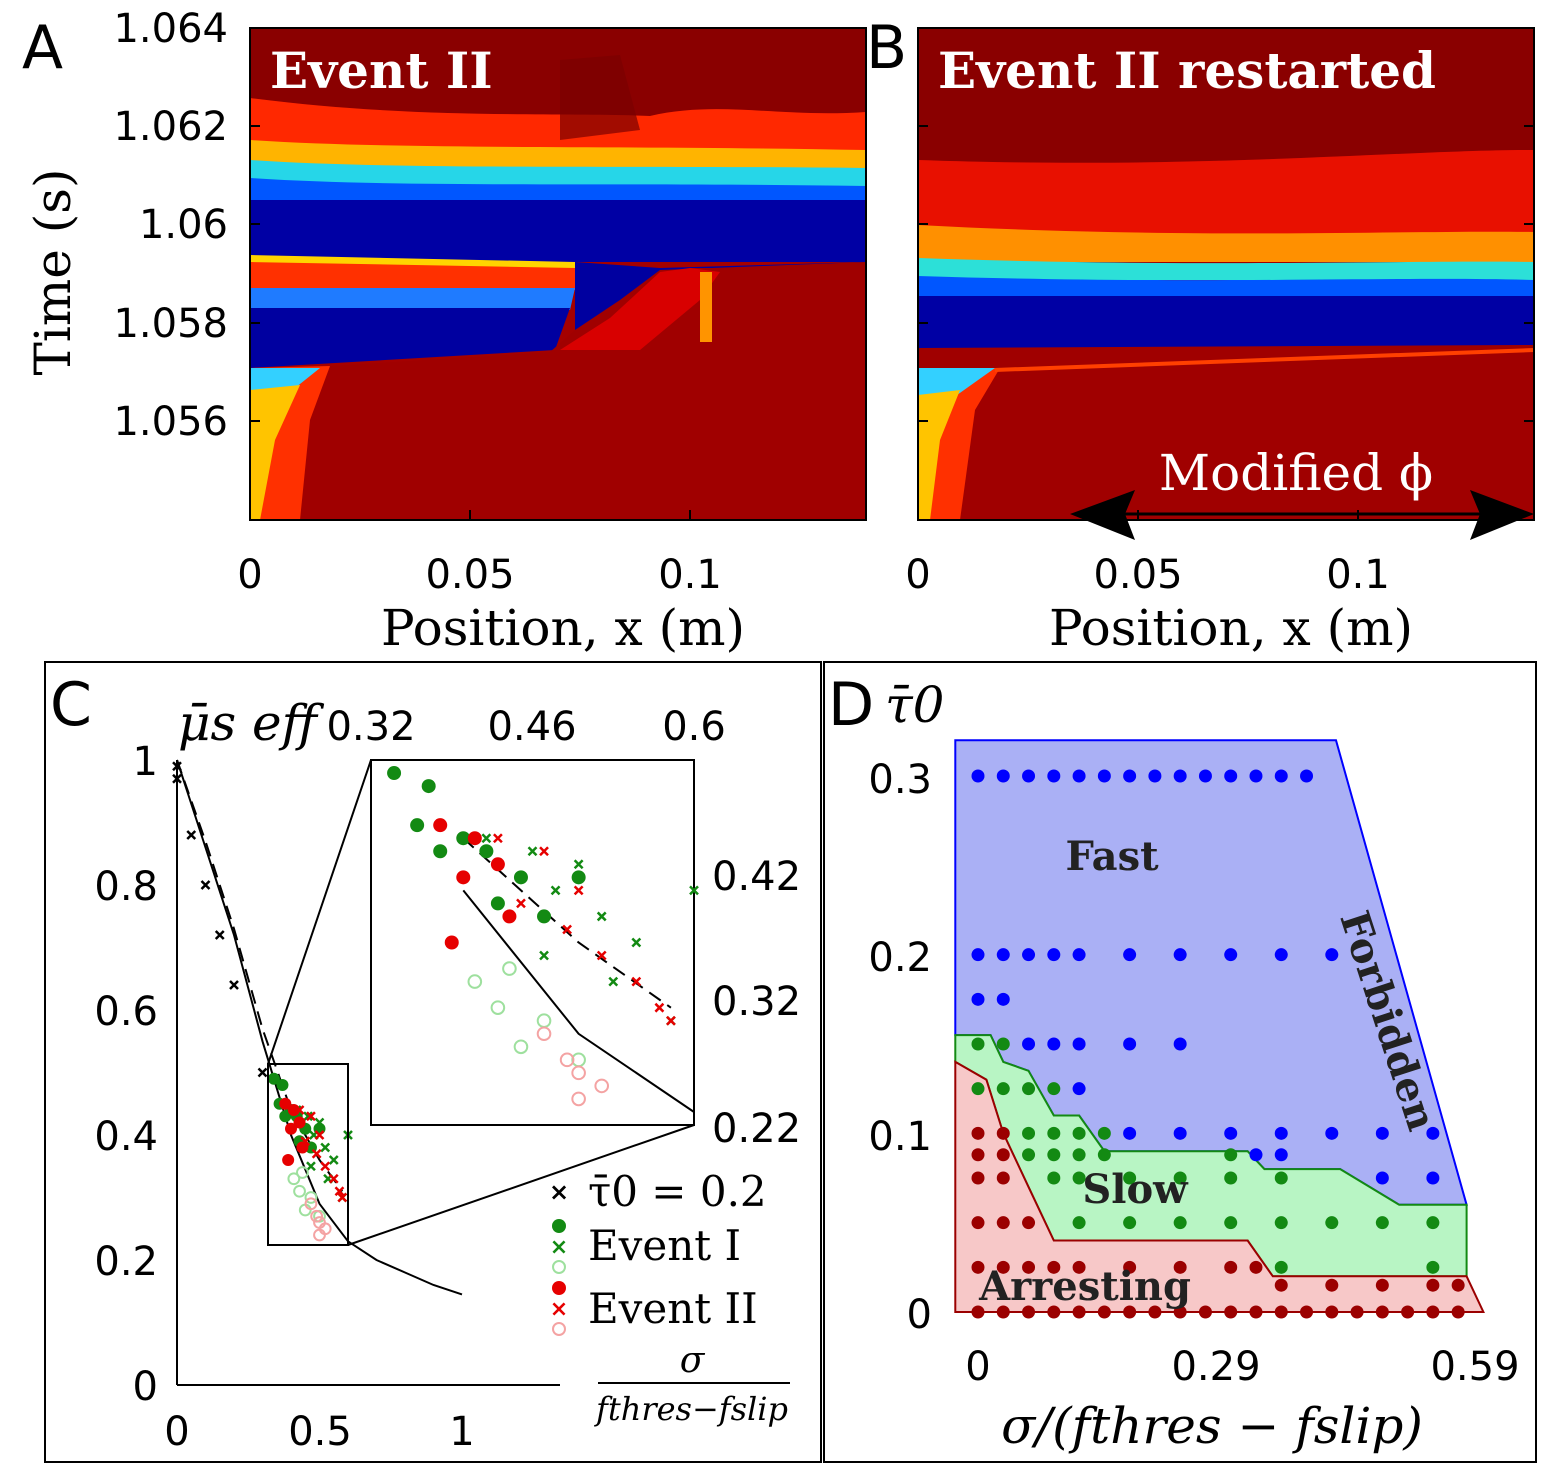  I want to click on inset-right-tick: 0.22, so click(756, 1129).